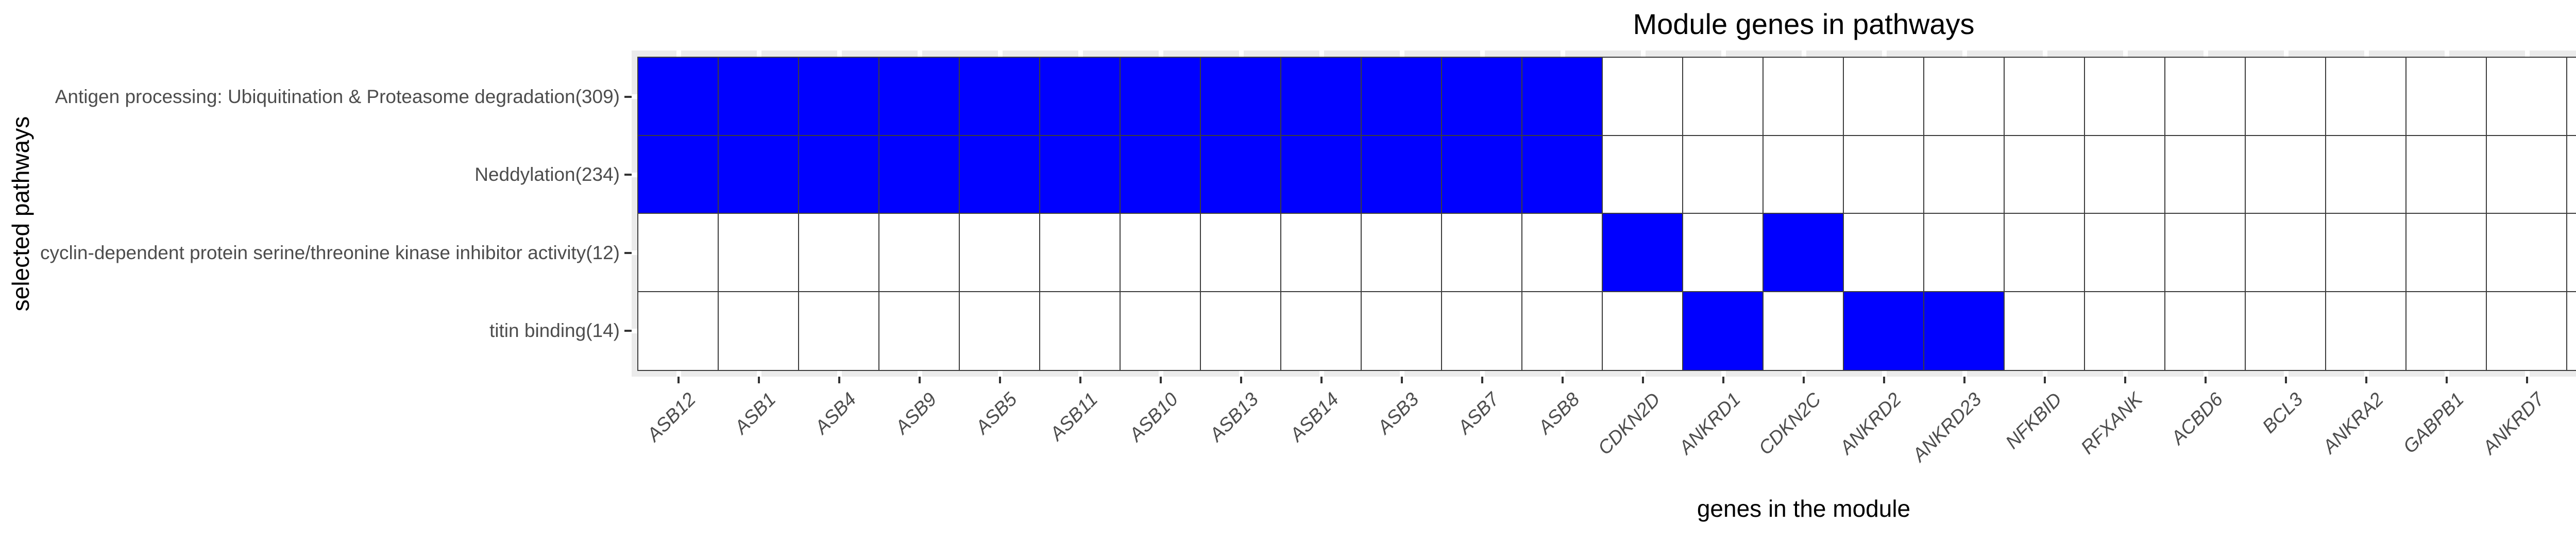 This screenshot has width=2576, height=541. What do you see at coordinates (20, 214) in the screenshot?
I see `y-axis-title: selected pathways` at bounding box center [20, 214].